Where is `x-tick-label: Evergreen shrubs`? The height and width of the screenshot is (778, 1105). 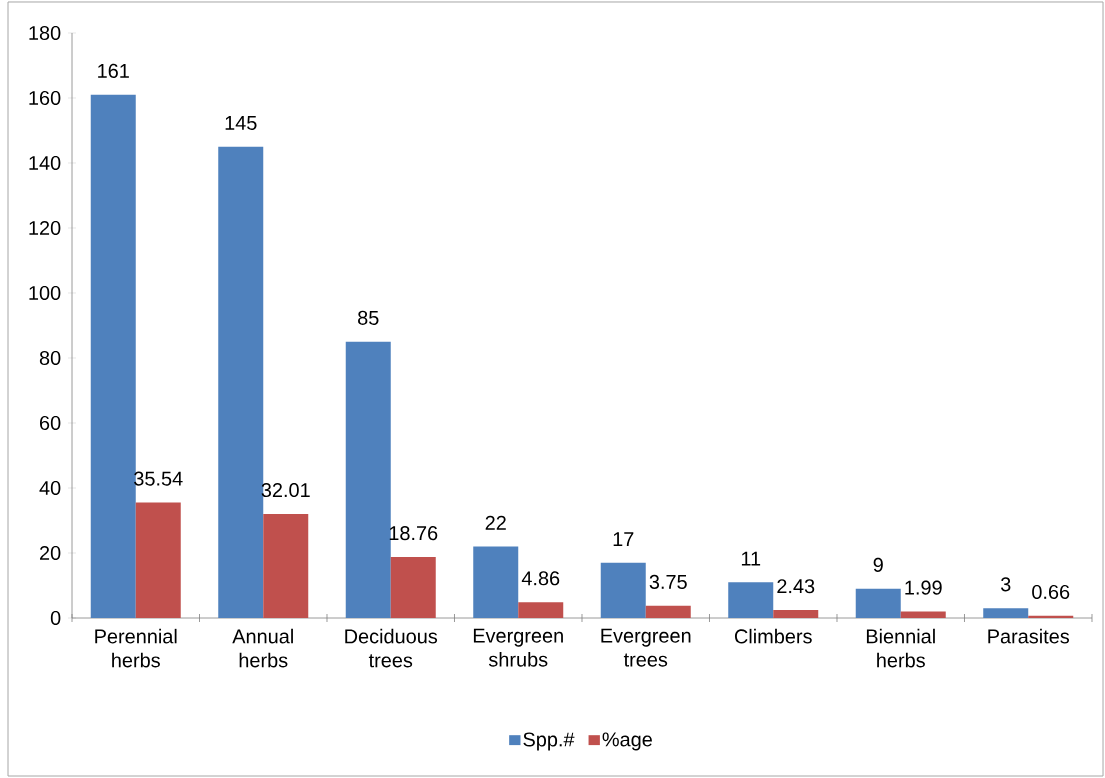
x-tick-label: Evergreen shrubs is located at coordinates (518, 647).